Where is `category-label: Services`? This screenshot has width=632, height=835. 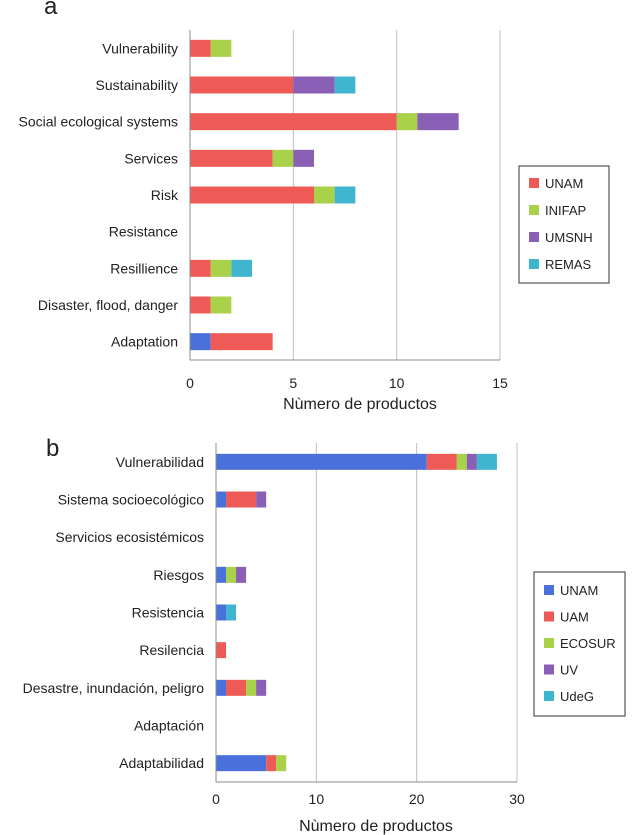 category-label: Services is located at coordinates (151, 158).